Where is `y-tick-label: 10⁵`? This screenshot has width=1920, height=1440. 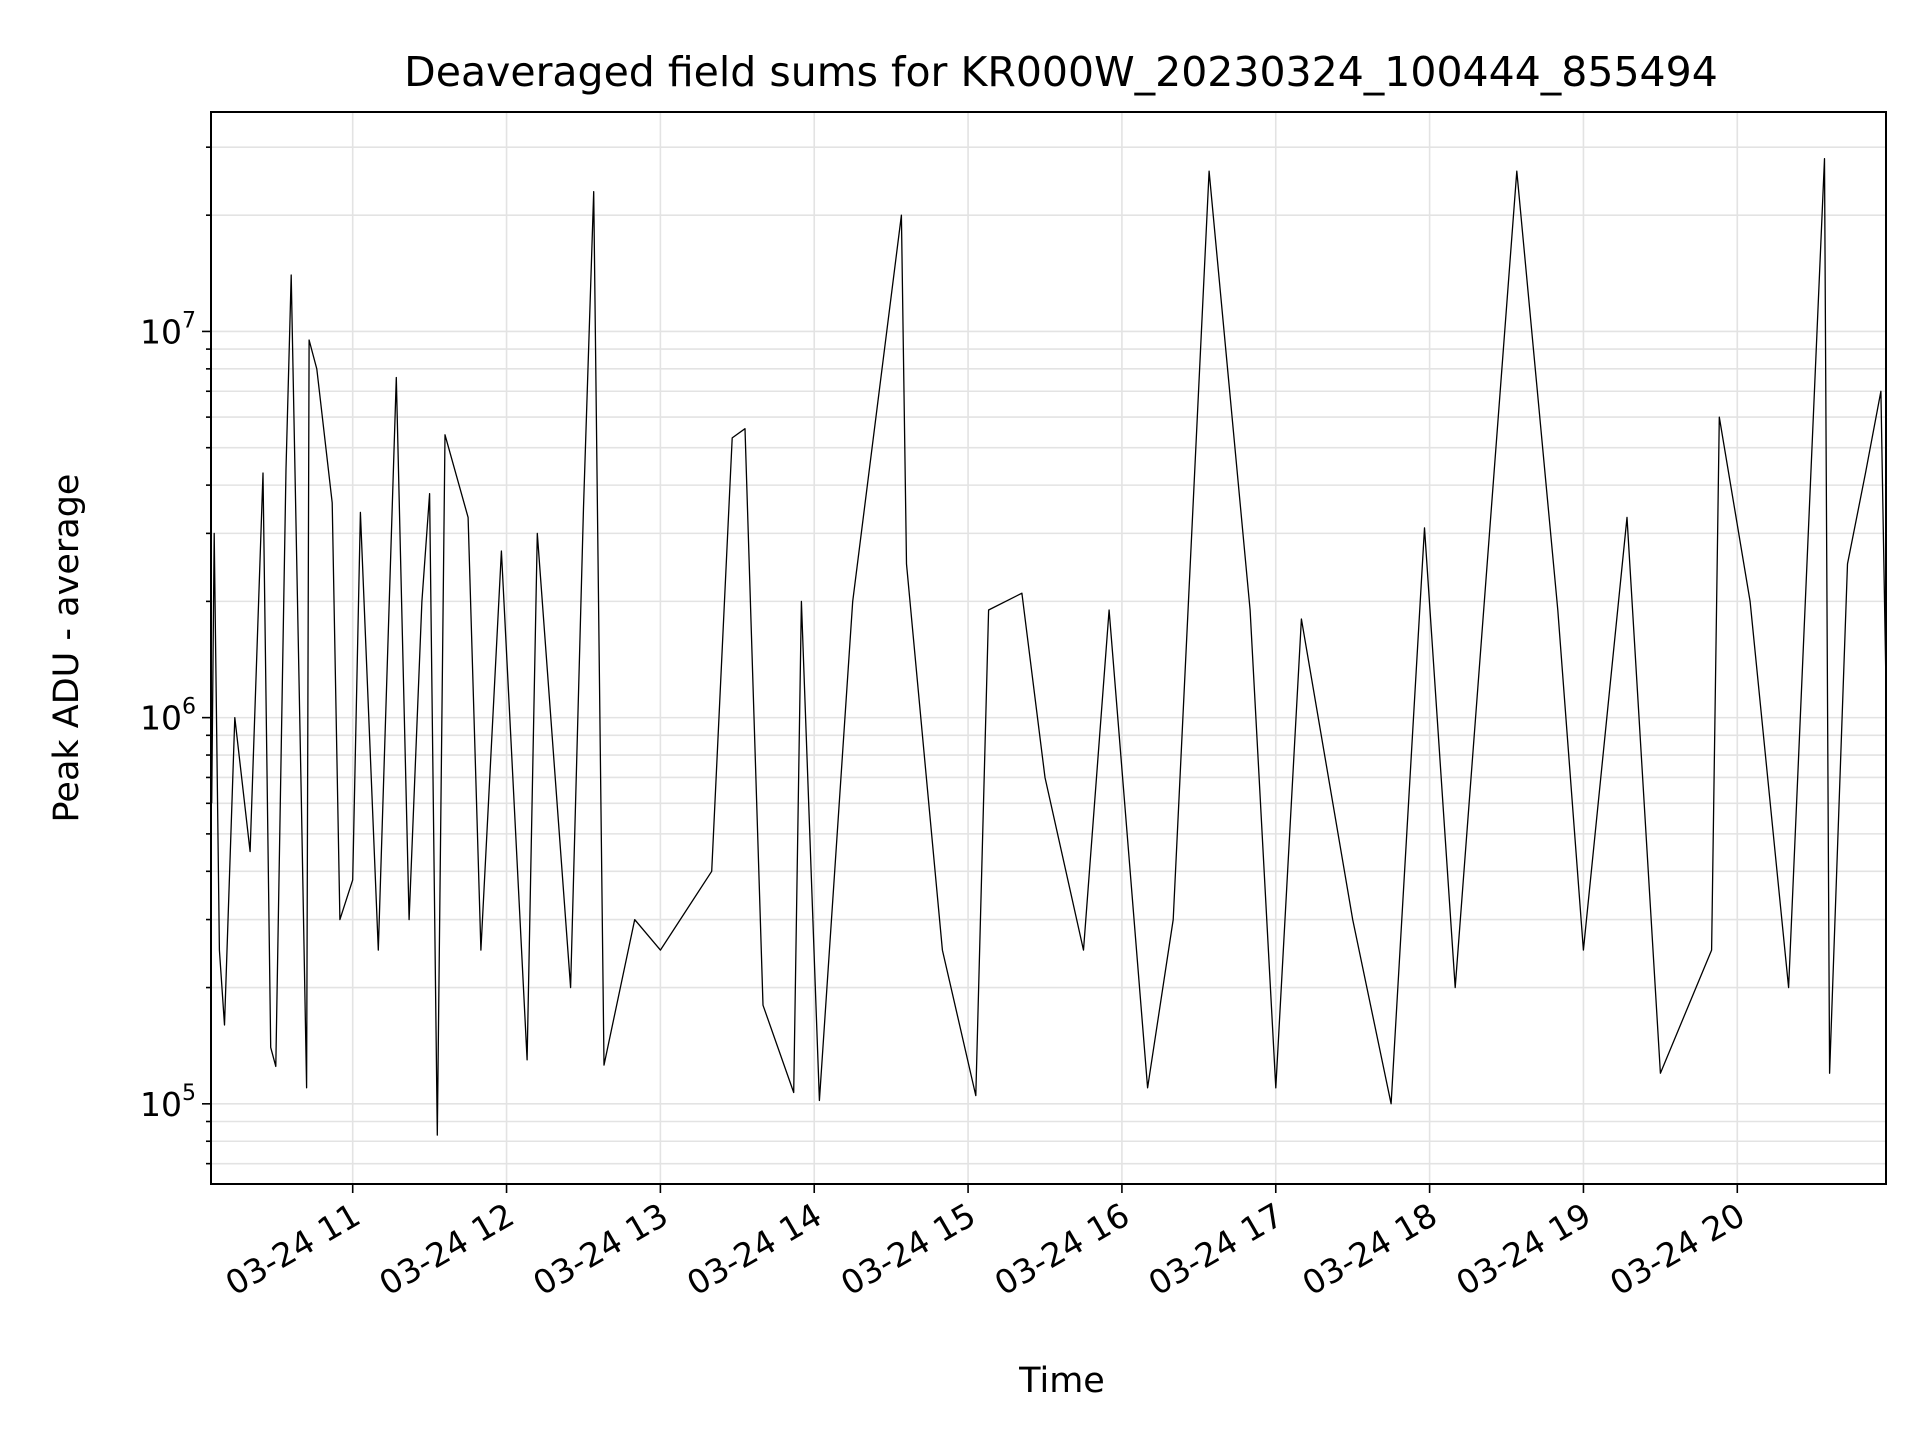 y-tick-label: 10⁵ is located at coordinates (168, 1102).